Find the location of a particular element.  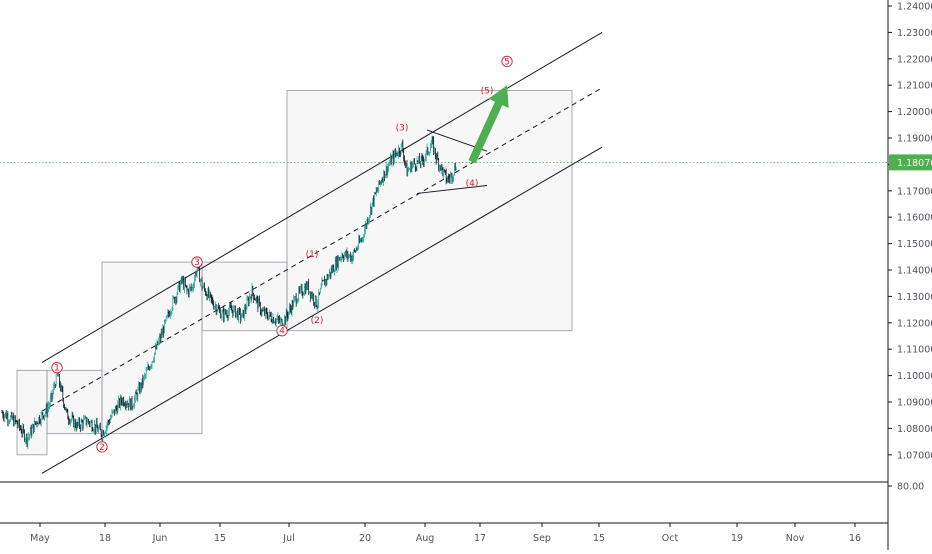

x-tick-label: Jun is located at coordinates (160, 538).